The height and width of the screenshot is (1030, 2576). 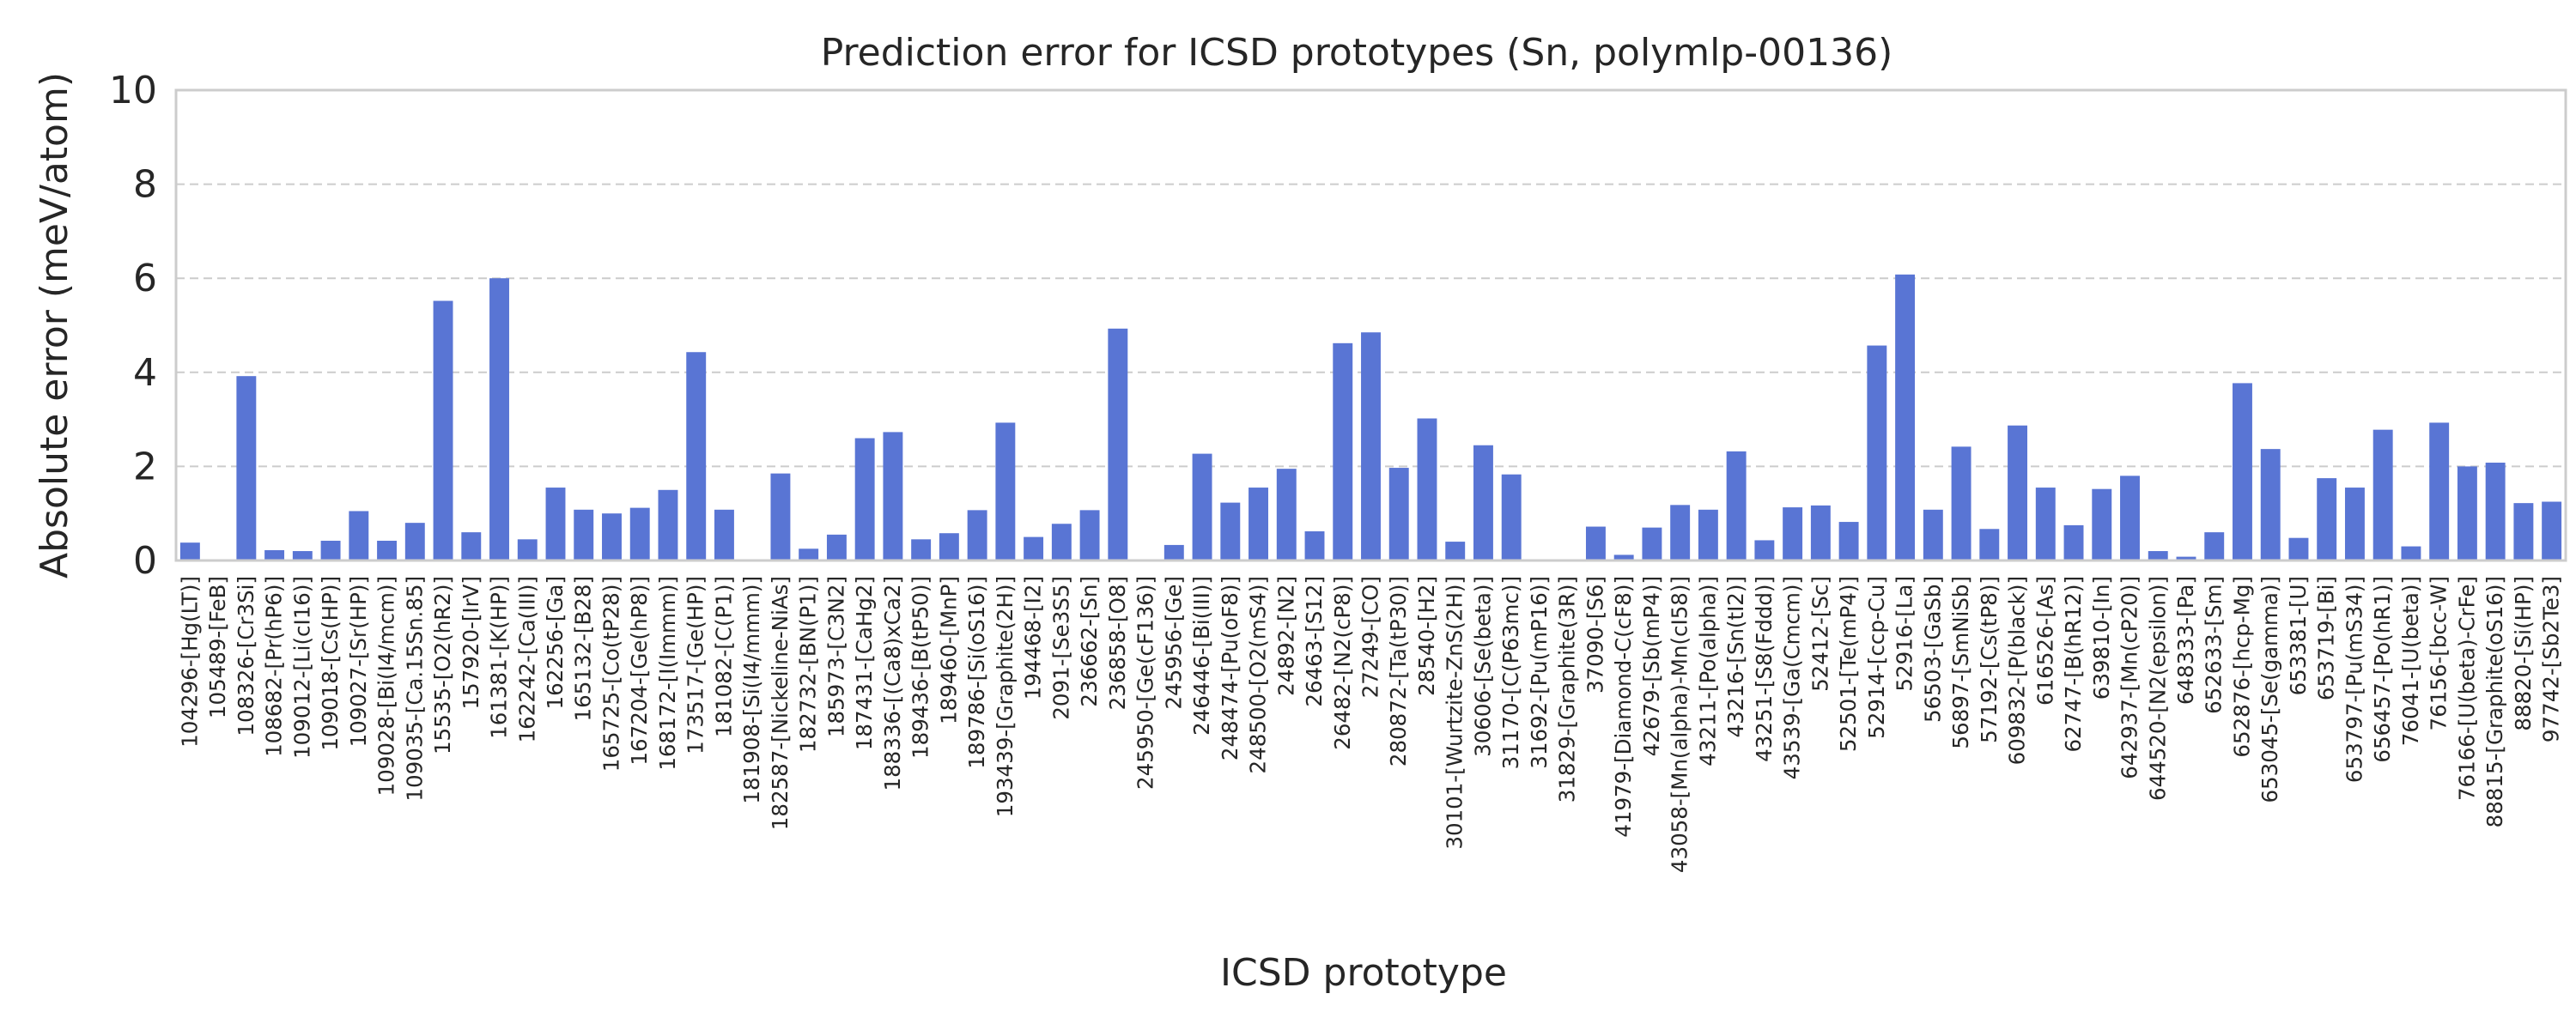 I want to click on x-tick-label: 188336-[(Ca8)xCa2], so click(x=892, y=683).